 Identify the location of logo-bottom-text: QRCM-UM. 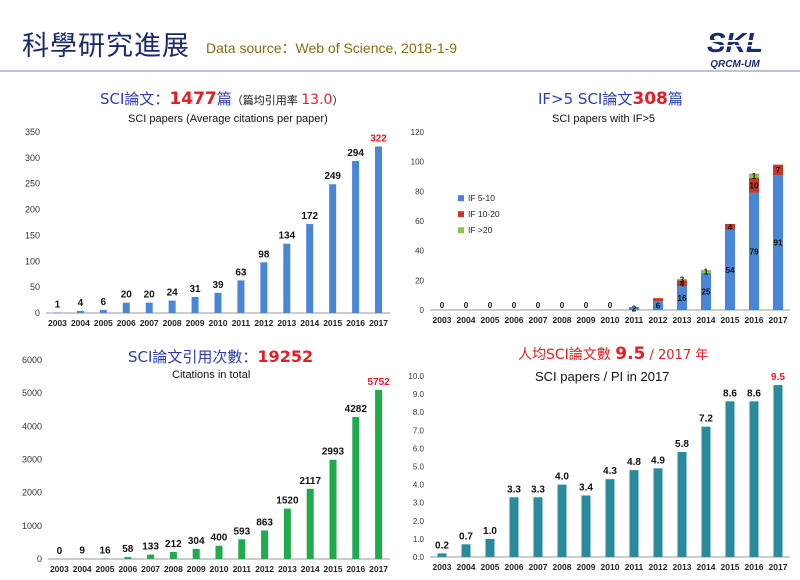
(735, 64).